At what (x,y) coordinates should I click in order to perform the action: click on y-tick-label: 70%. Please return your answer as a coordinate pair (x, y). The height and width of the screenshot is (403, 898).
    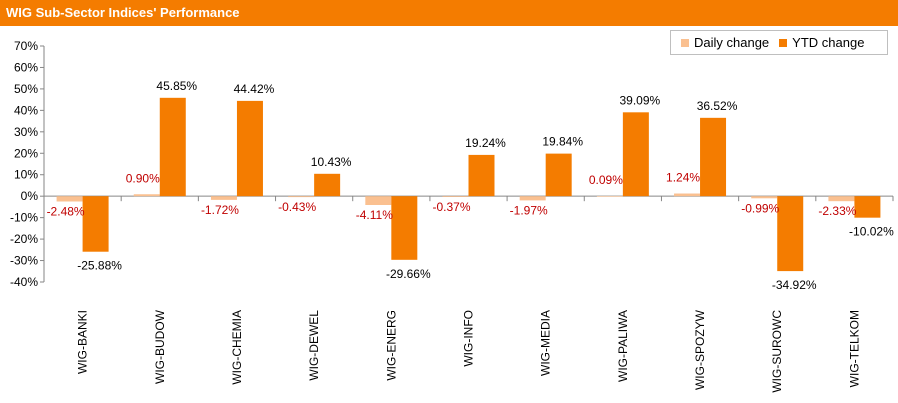
    Looking at the image, I should click on (26, 46).